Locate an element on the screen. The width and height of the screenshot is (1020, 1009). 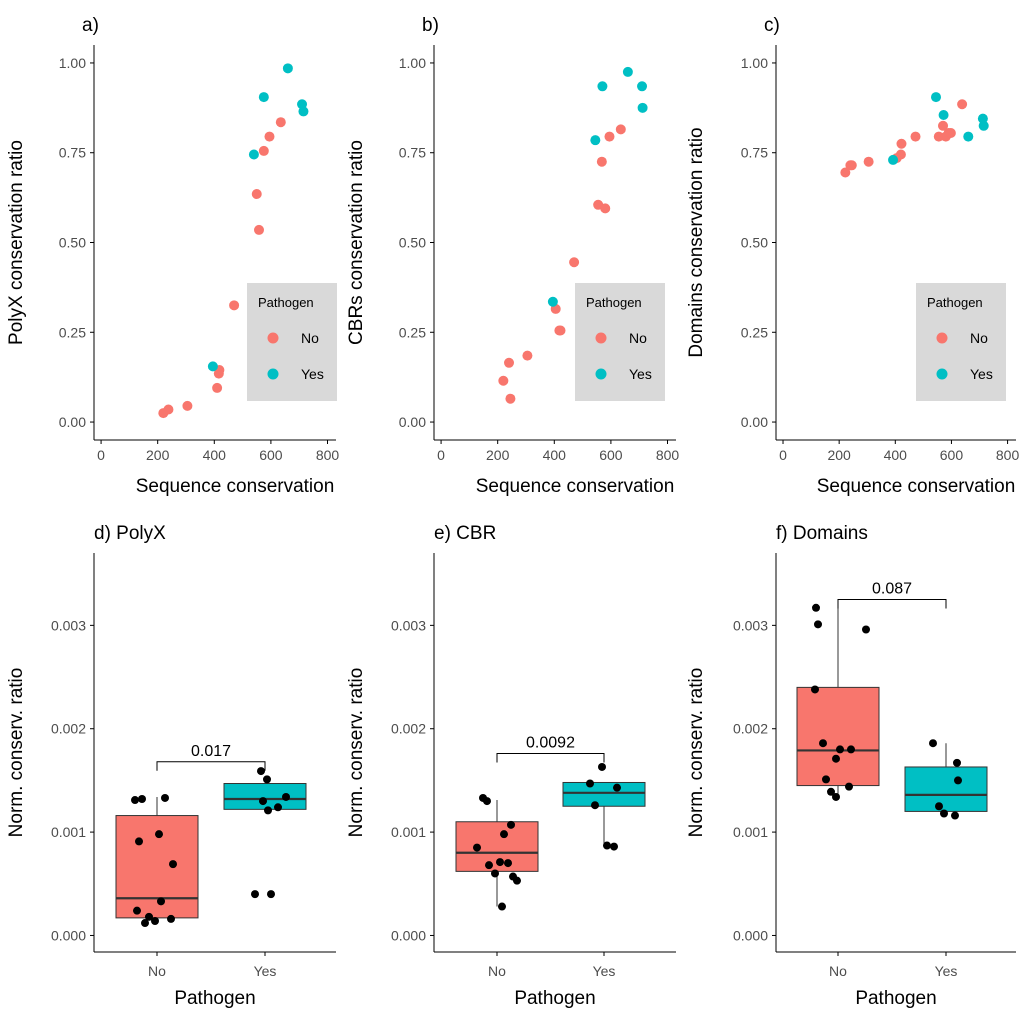
y-tick-label: 0.003 is located at coordinates (68, 625).